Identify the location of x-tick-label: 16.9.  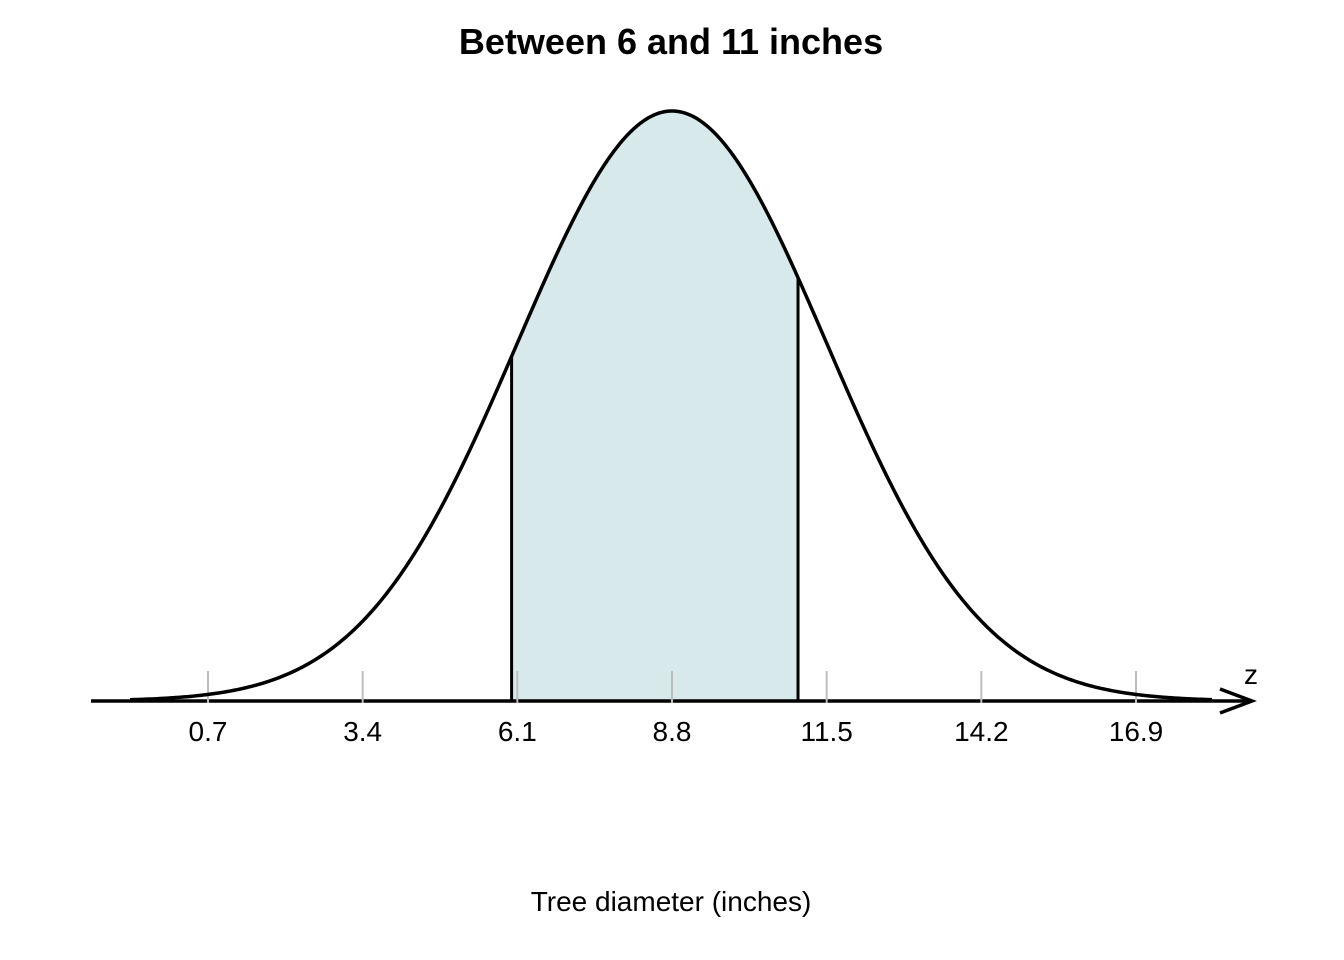
(1136, 731).